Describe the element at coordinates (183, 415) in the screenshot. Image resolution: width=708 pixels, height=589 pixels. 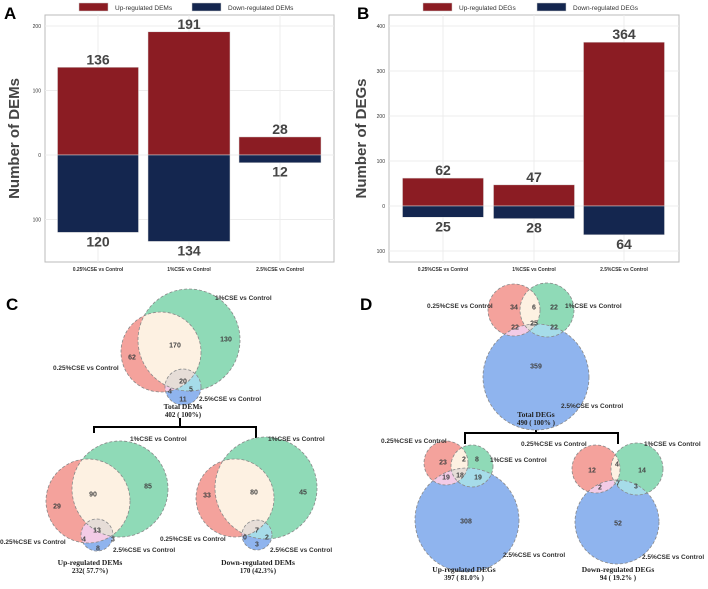
I see `venn-caption-count: 402 ( 100%)` at that location.